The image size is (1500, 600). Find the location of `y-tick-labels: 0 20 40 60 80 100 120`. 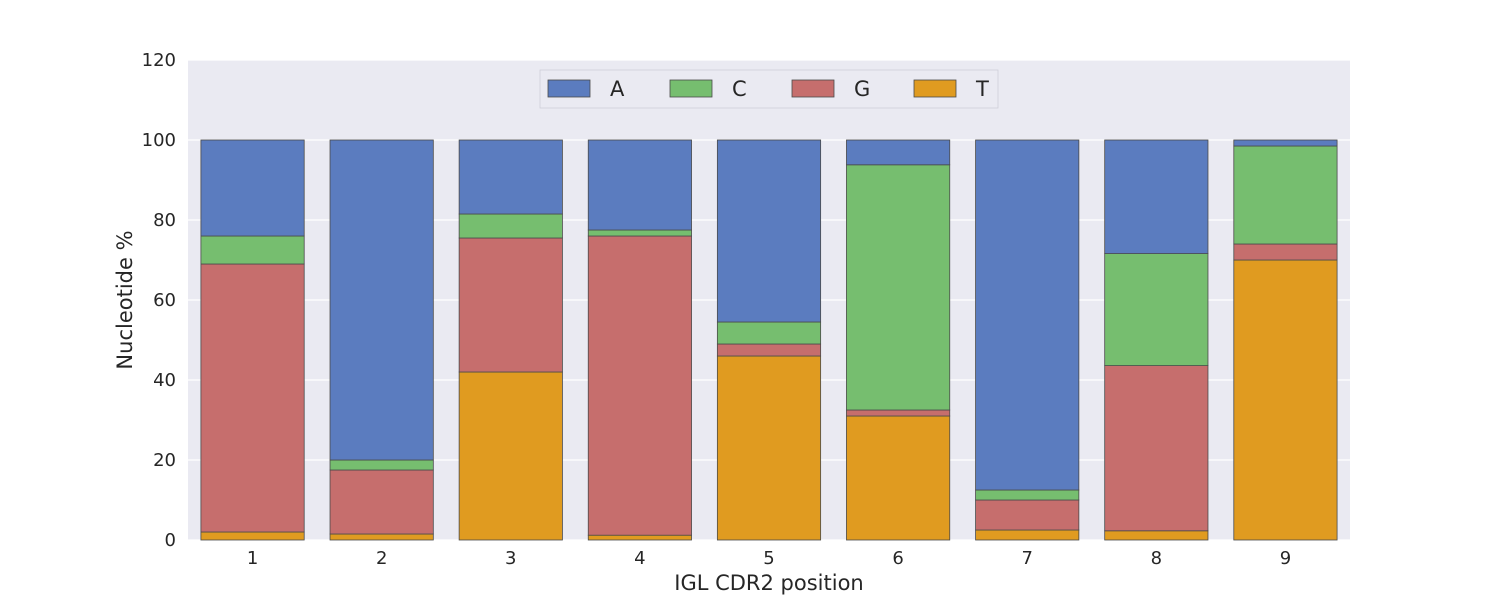

y-tick-labels: 0 20 40 60 80 100 120 is located at coordinates (159, 300).